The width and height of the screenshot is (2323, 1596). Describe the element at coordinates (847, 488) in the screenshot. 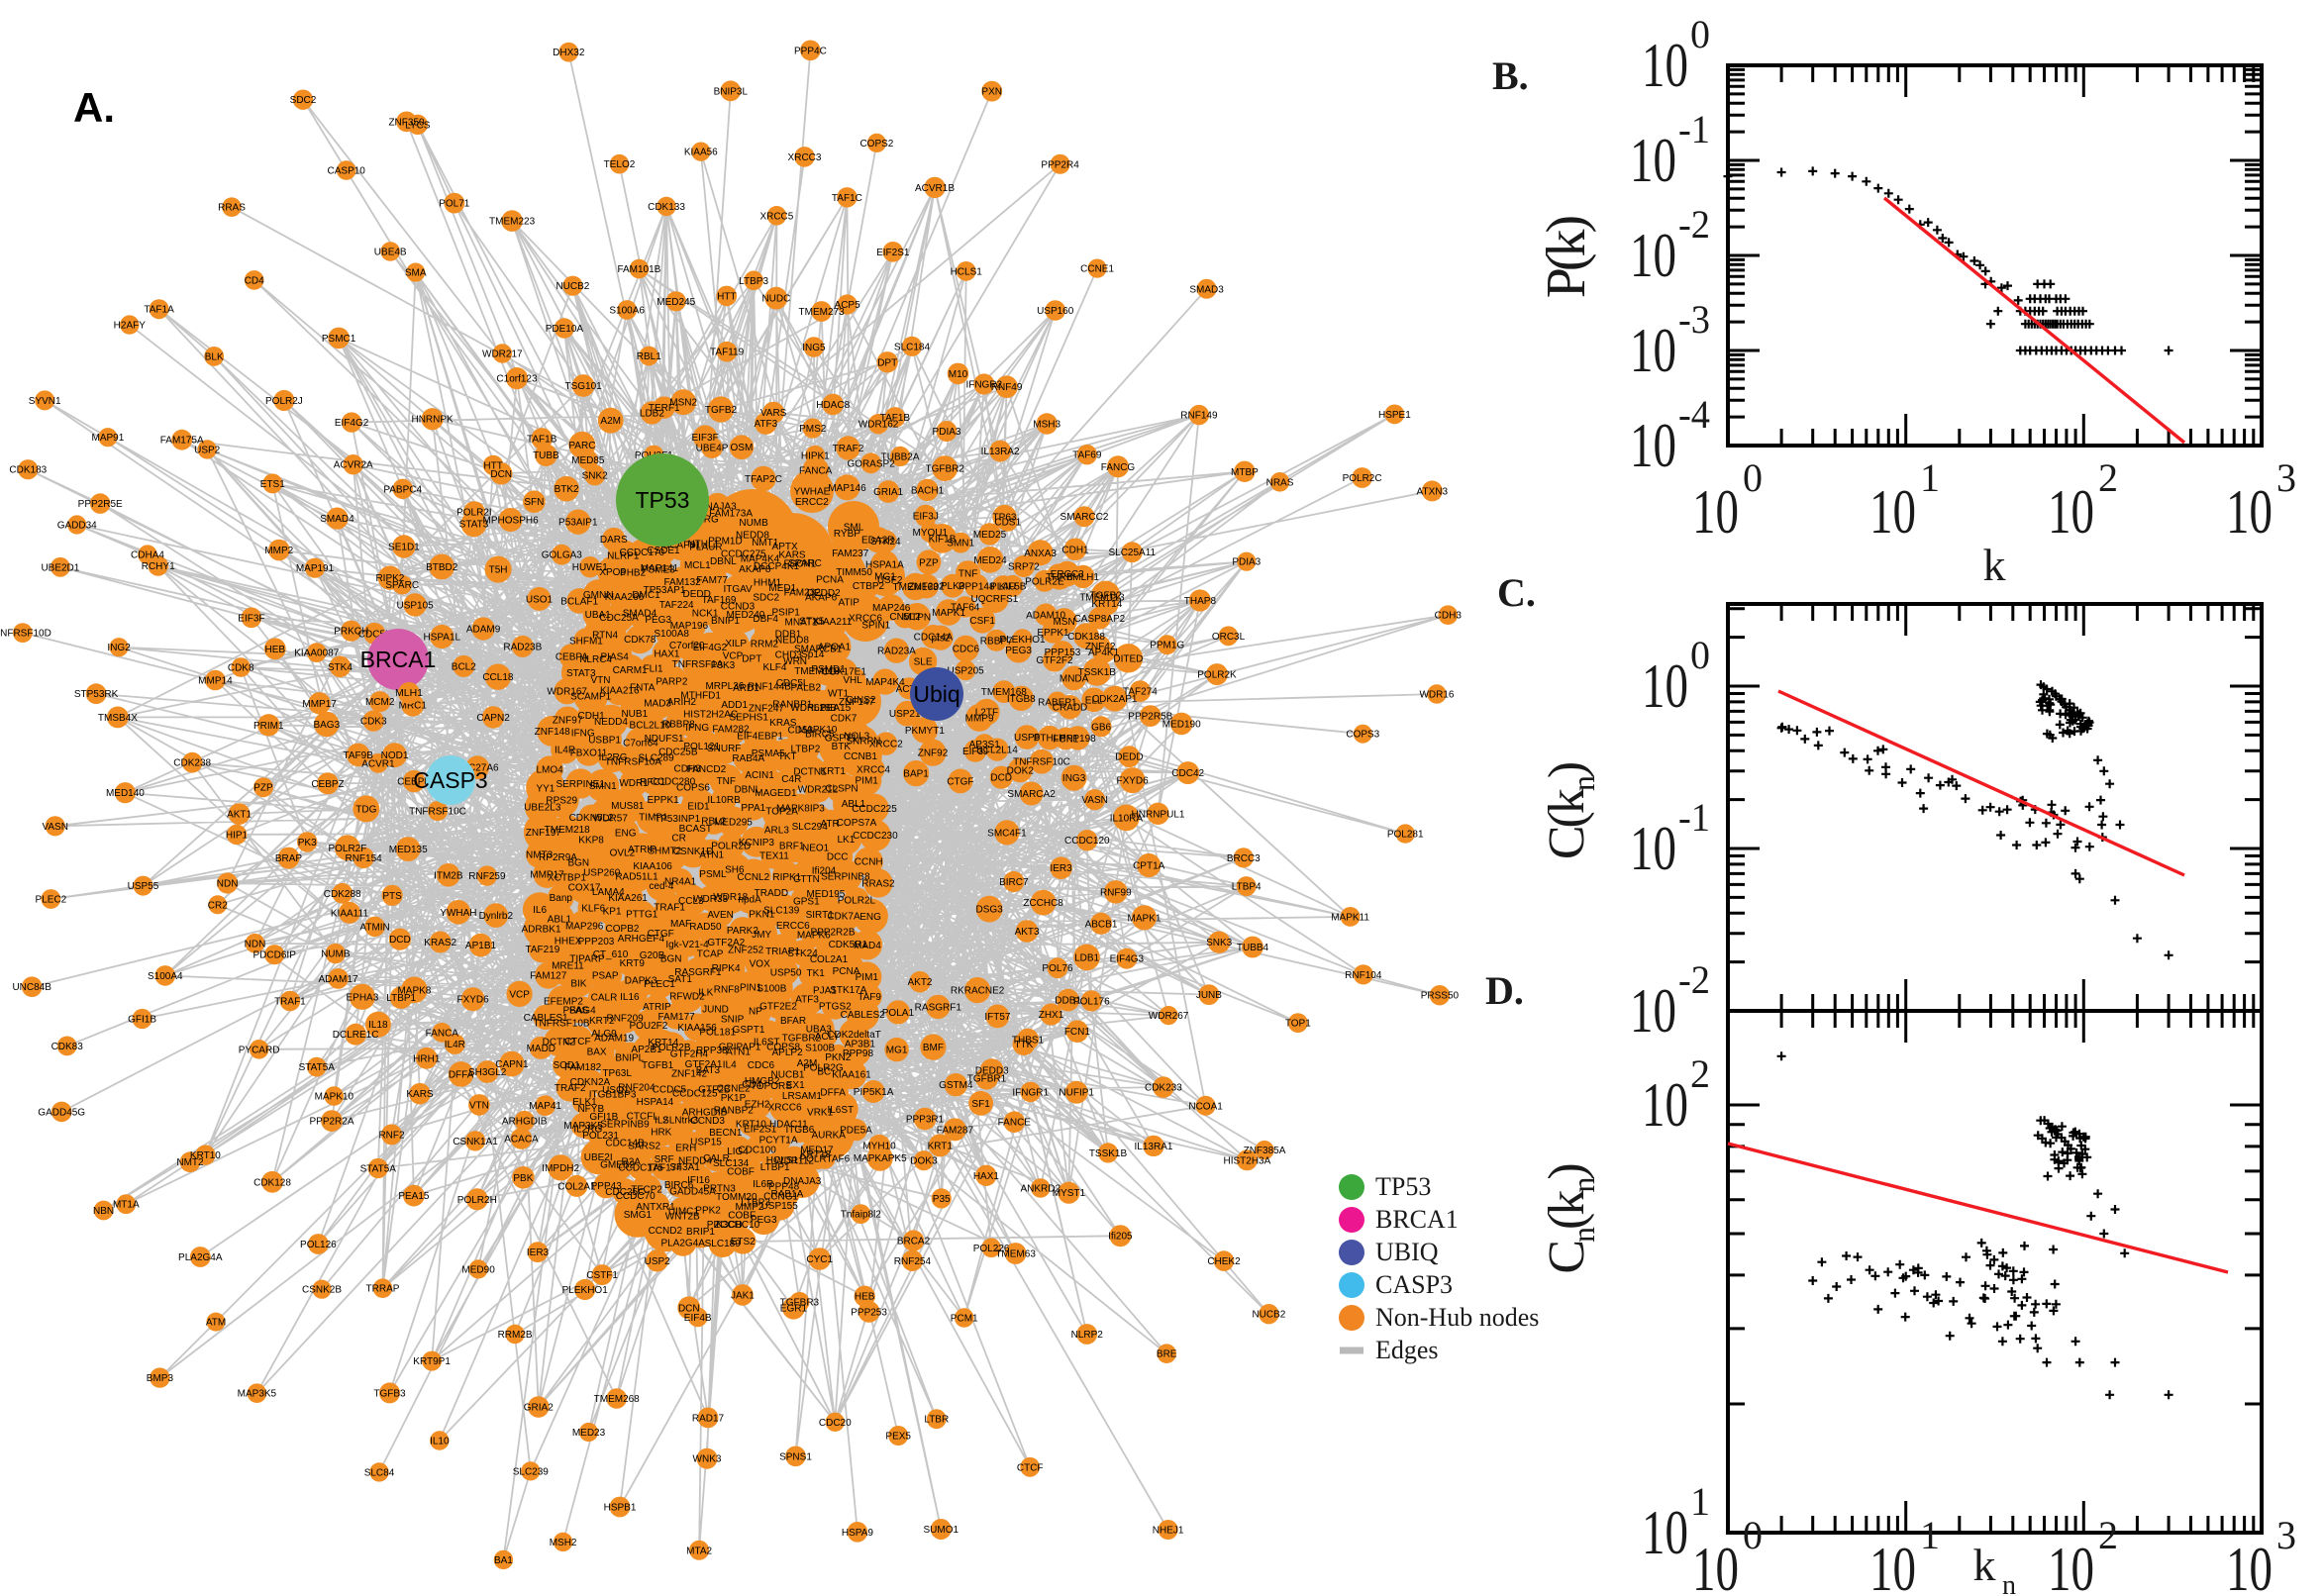

I see `svg-text: MAP146` at that location.